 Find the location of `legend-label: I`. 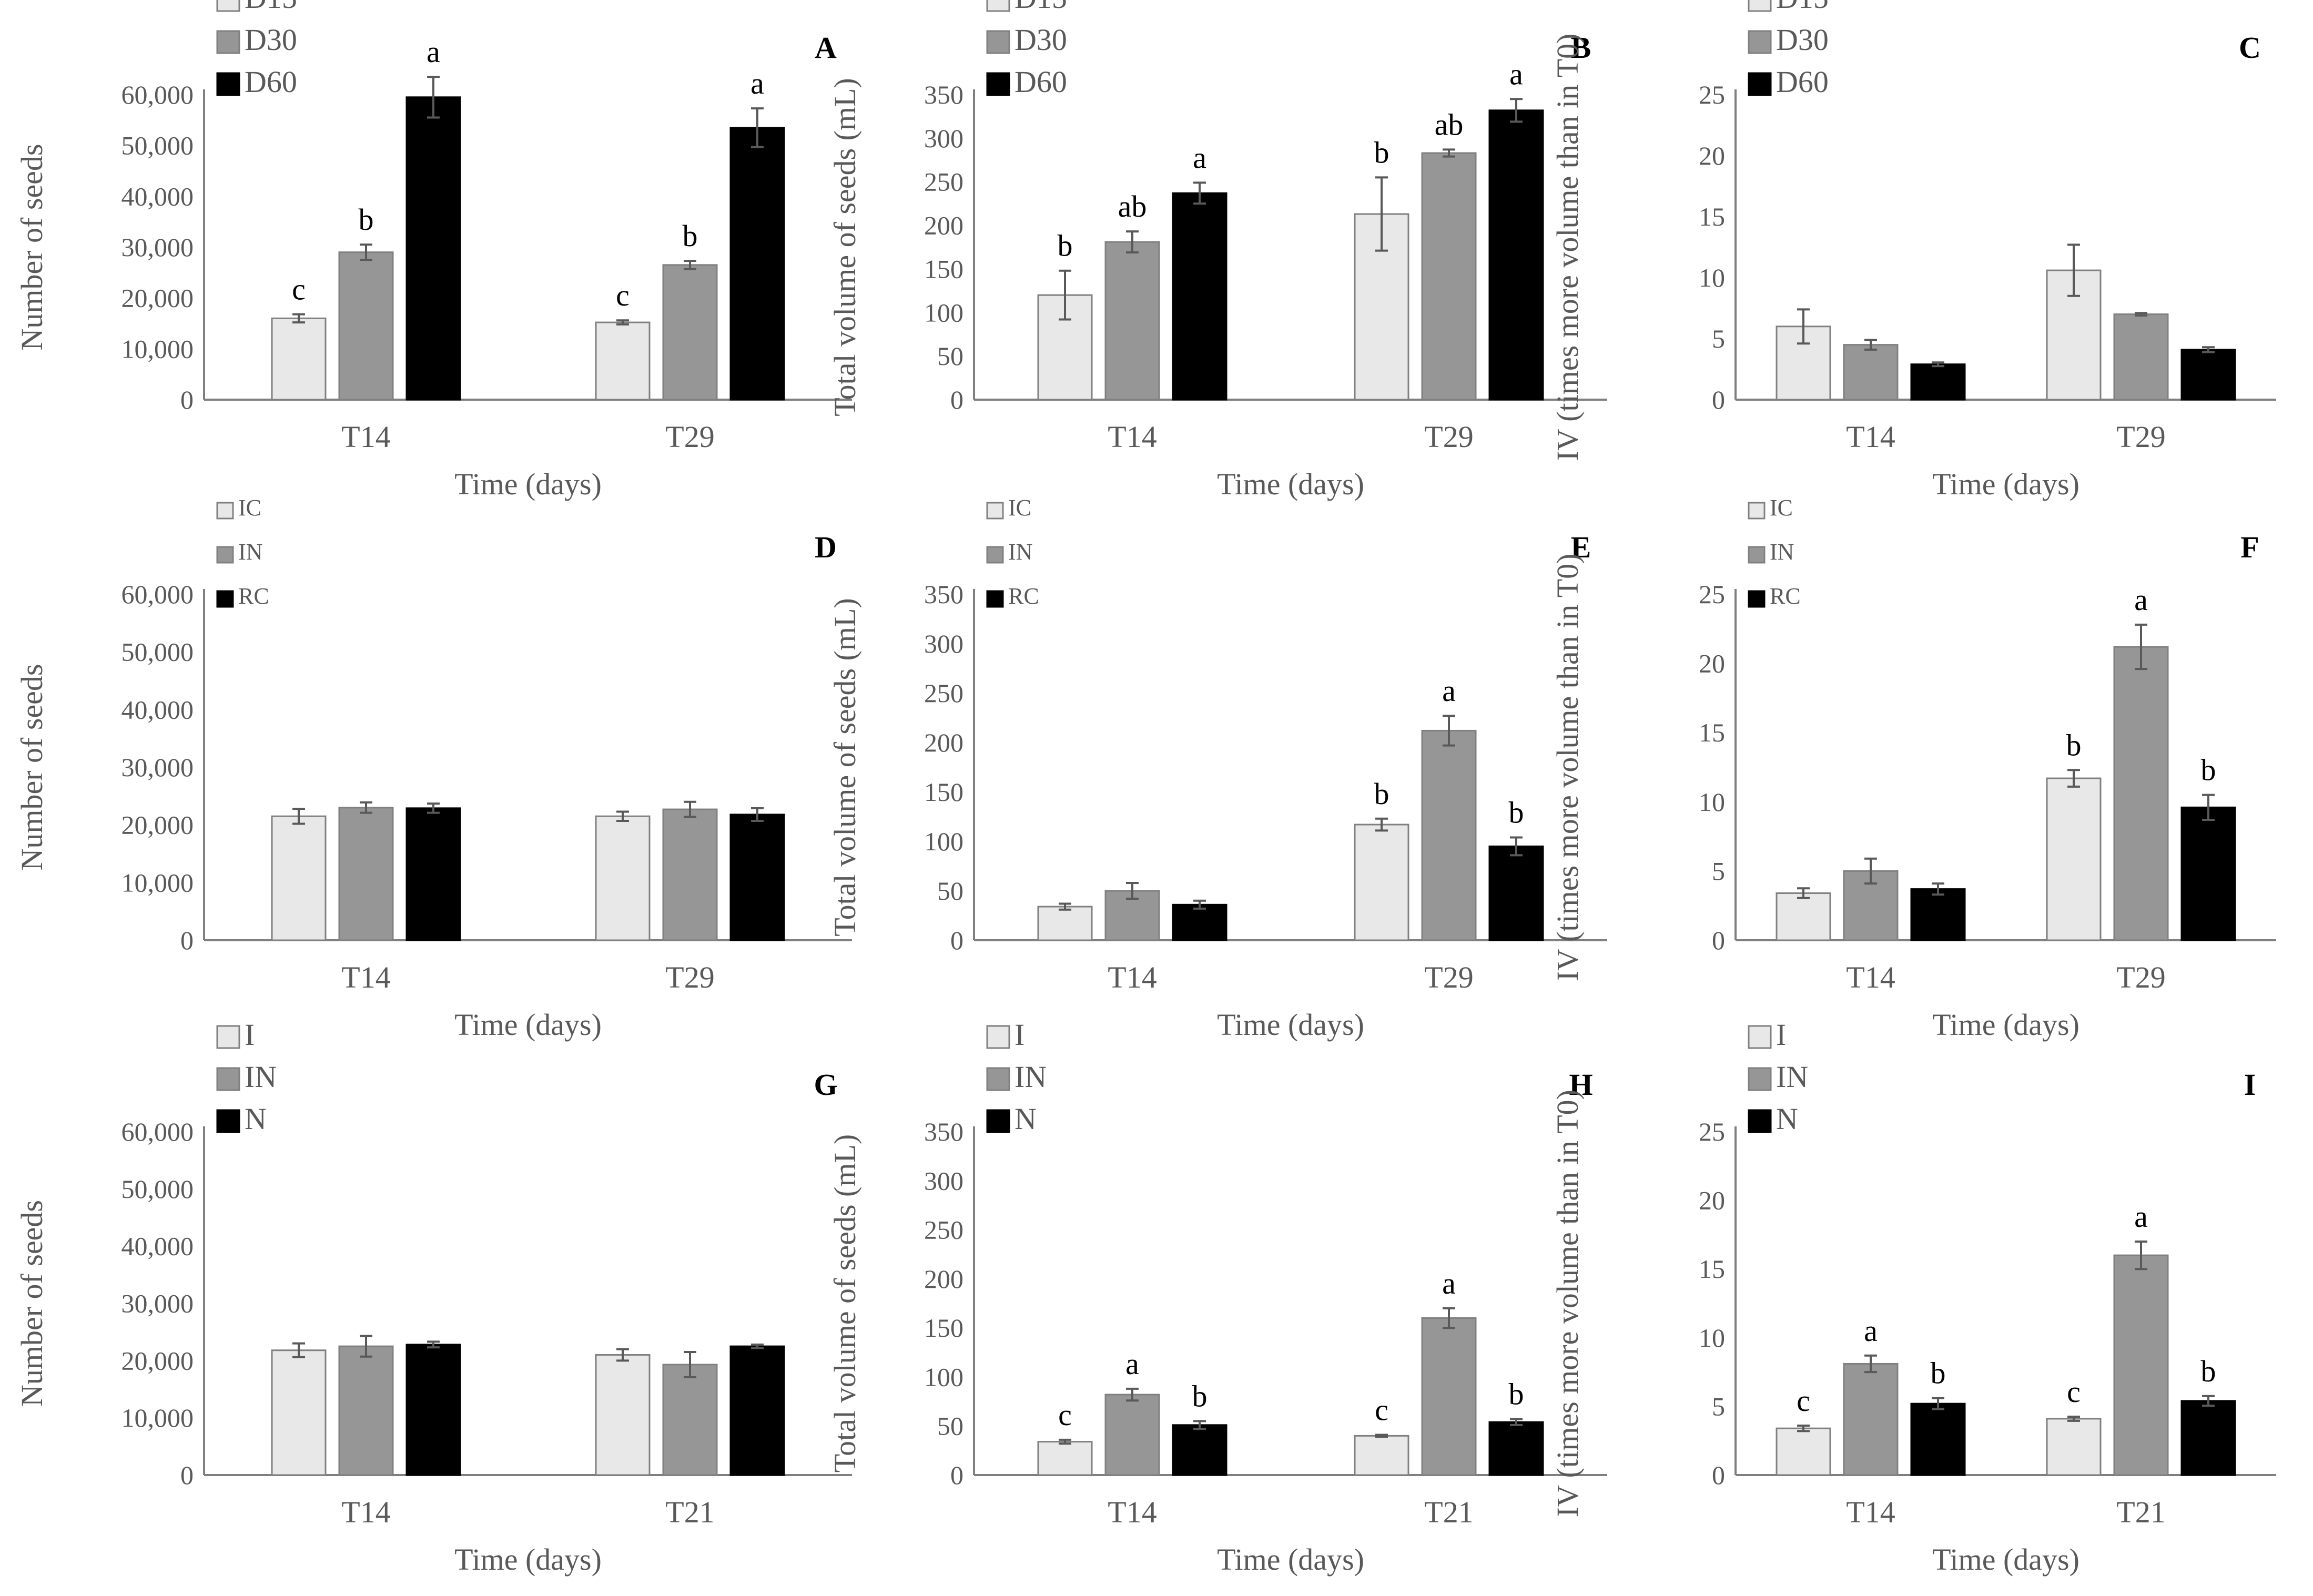

legend-label: I is located at coordinates (250, 1035).